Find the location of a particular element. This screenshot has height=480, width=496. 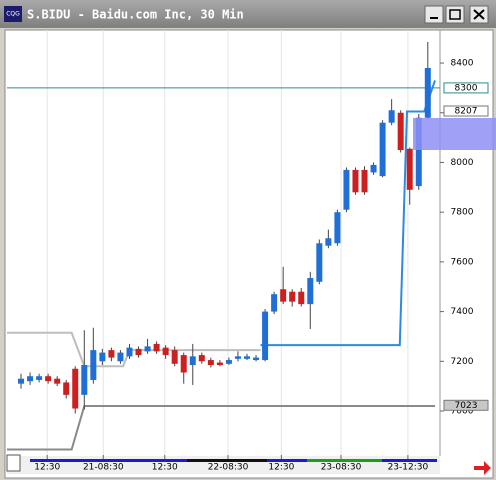

icon-text: CQG is located at coordinates (13, 14).